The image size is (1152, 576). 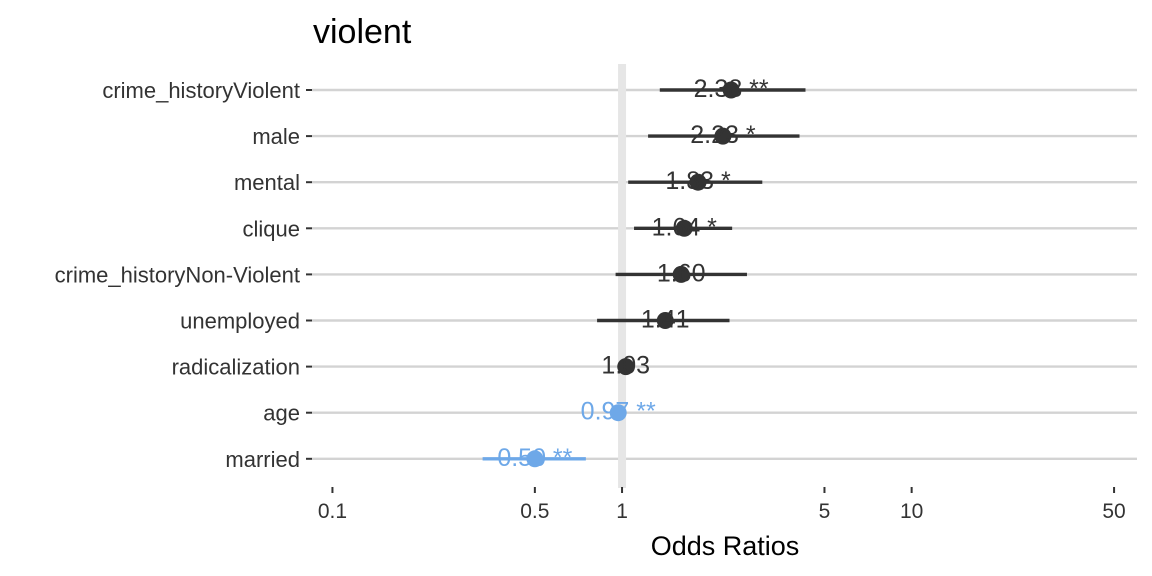 I want to click on y-tick-label: mental, so click(x=267, y=182).